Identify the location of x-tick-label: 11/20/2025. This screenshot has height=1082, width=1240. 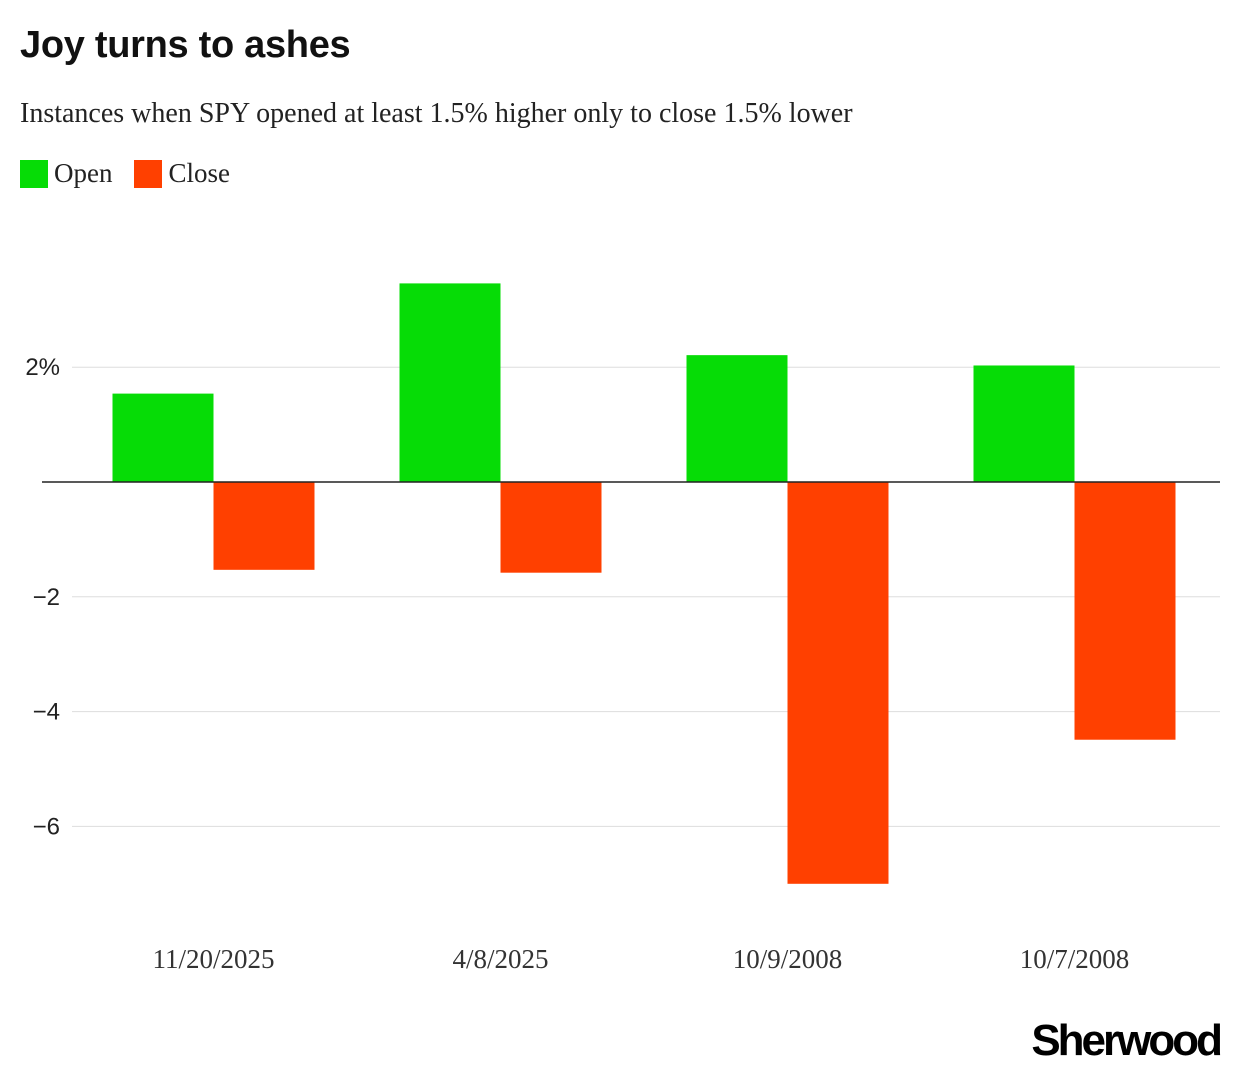
(213, 959).